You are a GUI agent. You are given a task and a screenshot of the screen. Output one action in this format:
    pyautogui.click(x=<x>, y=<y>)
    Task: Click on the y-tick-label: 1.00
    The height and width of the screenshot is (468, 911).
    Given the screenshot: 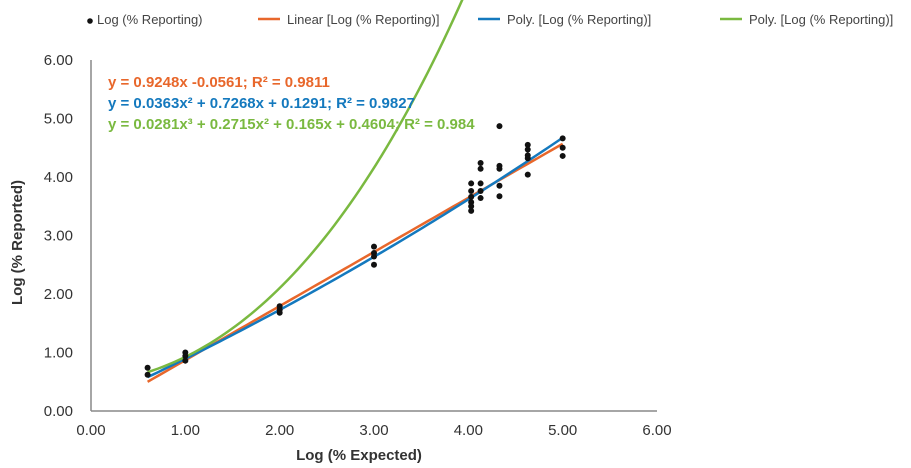 What is the action you would take?
    pyautogui.click(x=58, y=353)
    